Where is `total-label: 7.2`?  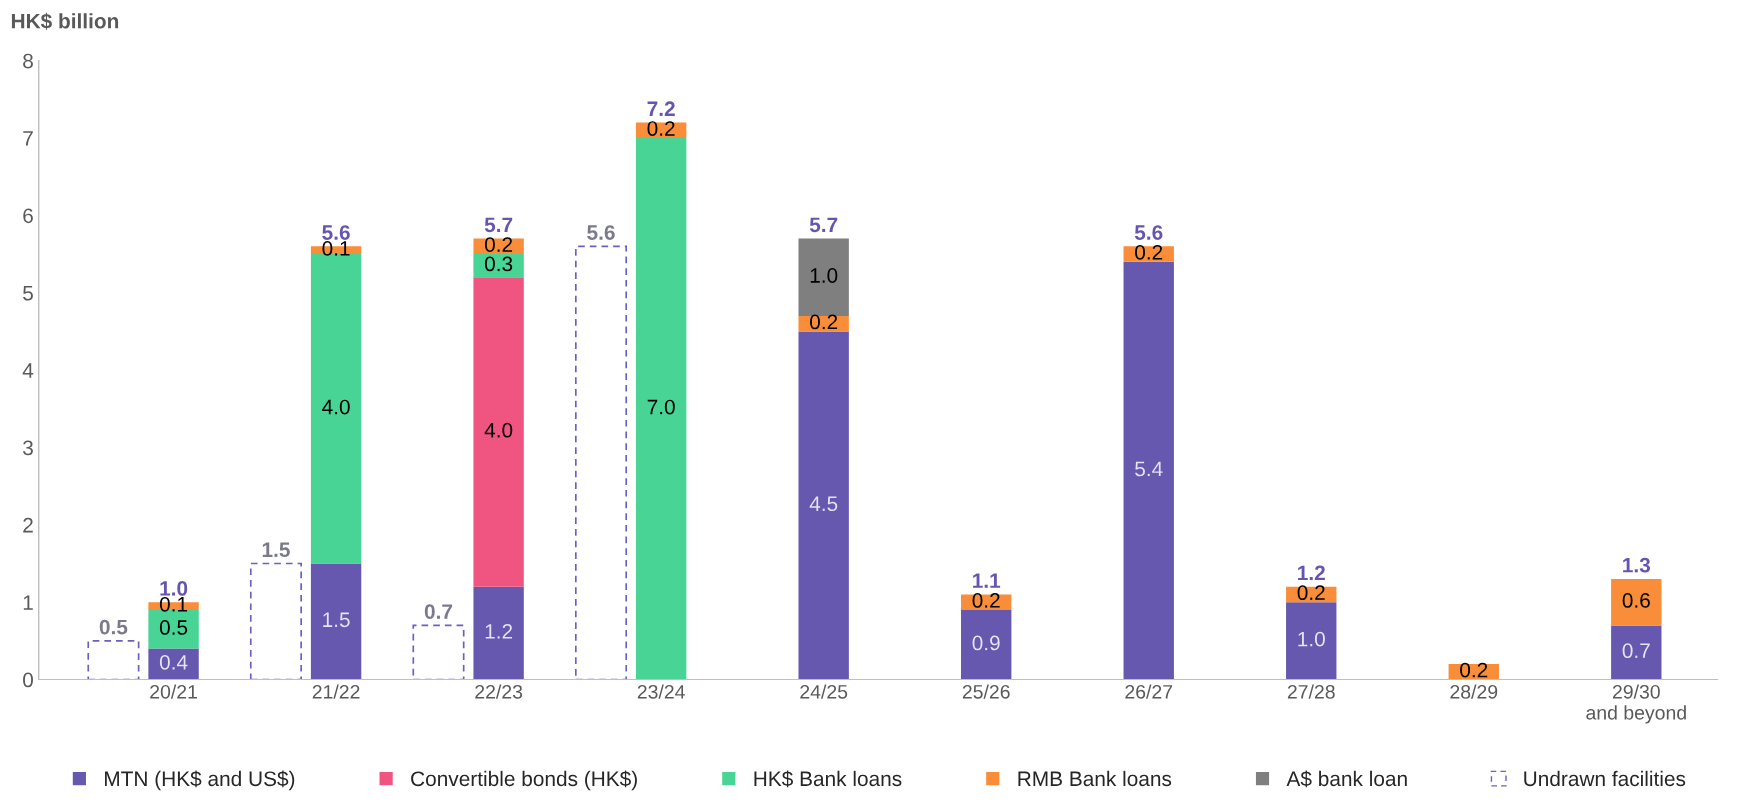 total-label: 7.2 is located at coordinates (661, 108).